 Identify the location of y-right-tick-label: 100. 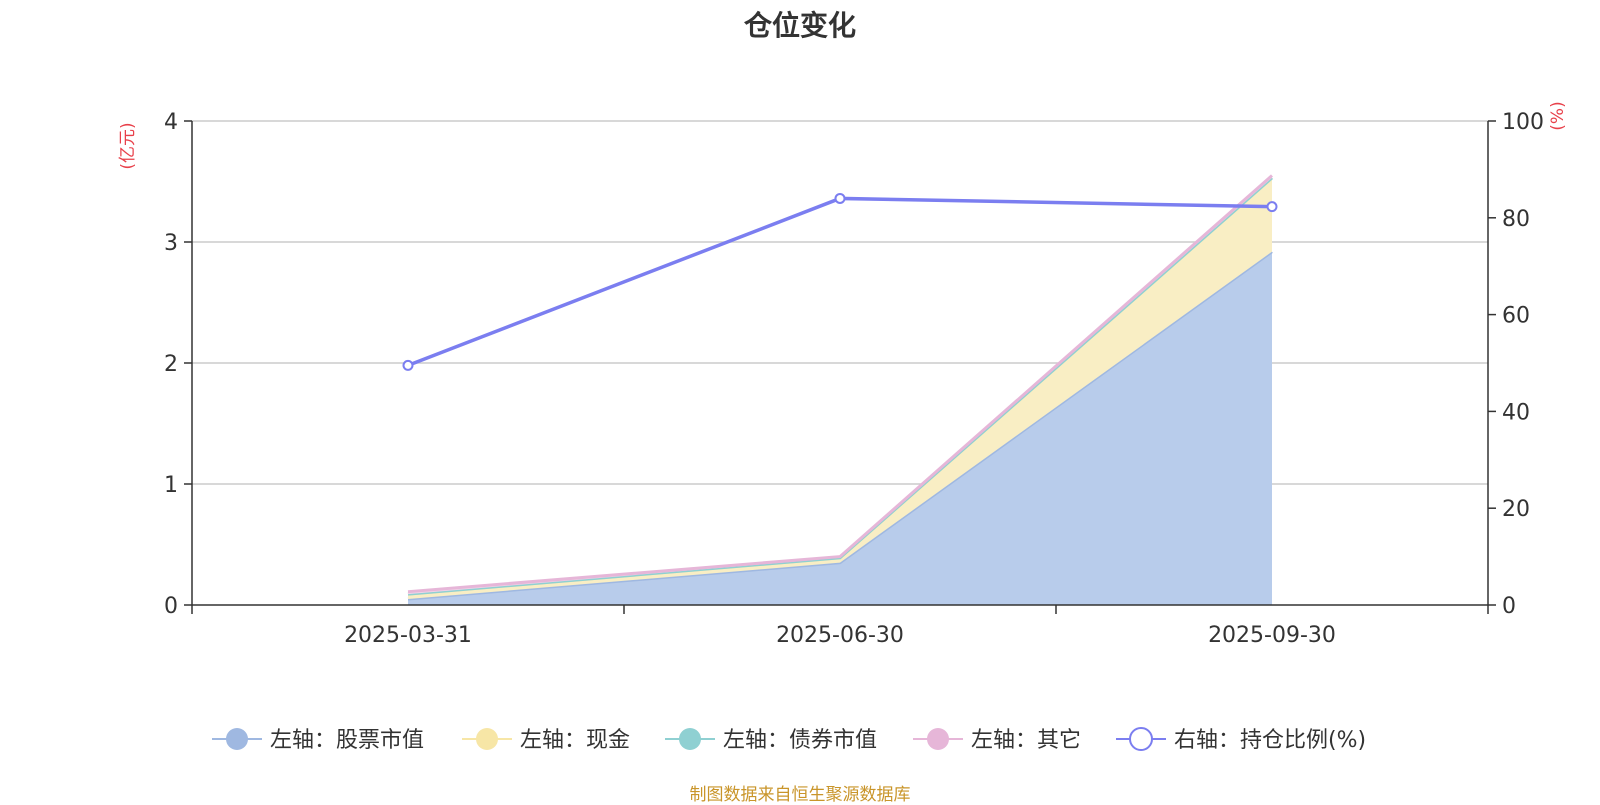
(1523, 122).